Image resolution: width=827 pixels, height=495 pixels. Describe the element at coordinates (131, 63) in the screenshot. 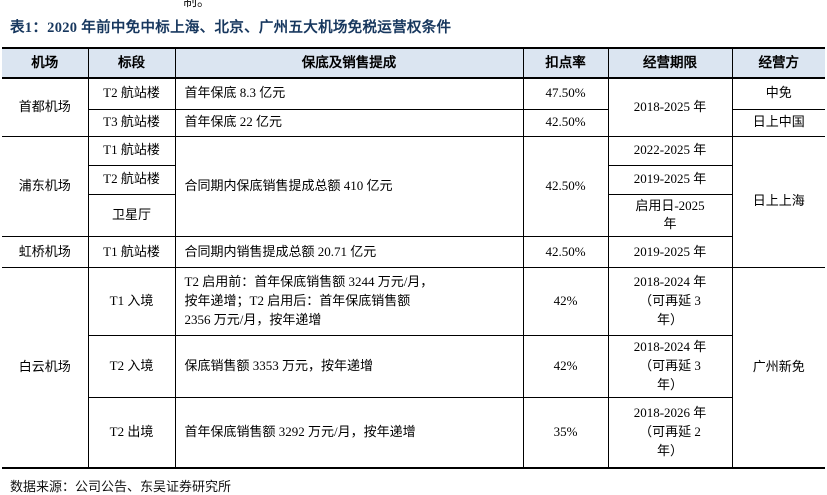

I see `col-header-section: 标段` at that location.